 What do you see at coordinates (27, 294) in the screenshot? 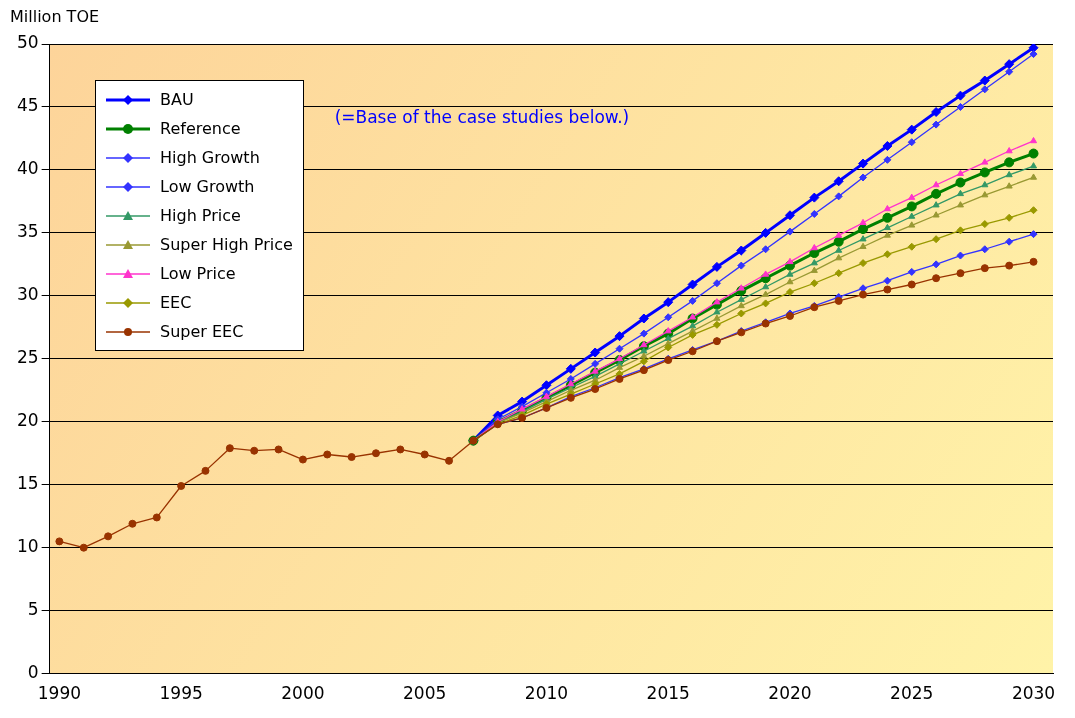
I see `y-tick-label: 30` at bounding box center [27, 294].